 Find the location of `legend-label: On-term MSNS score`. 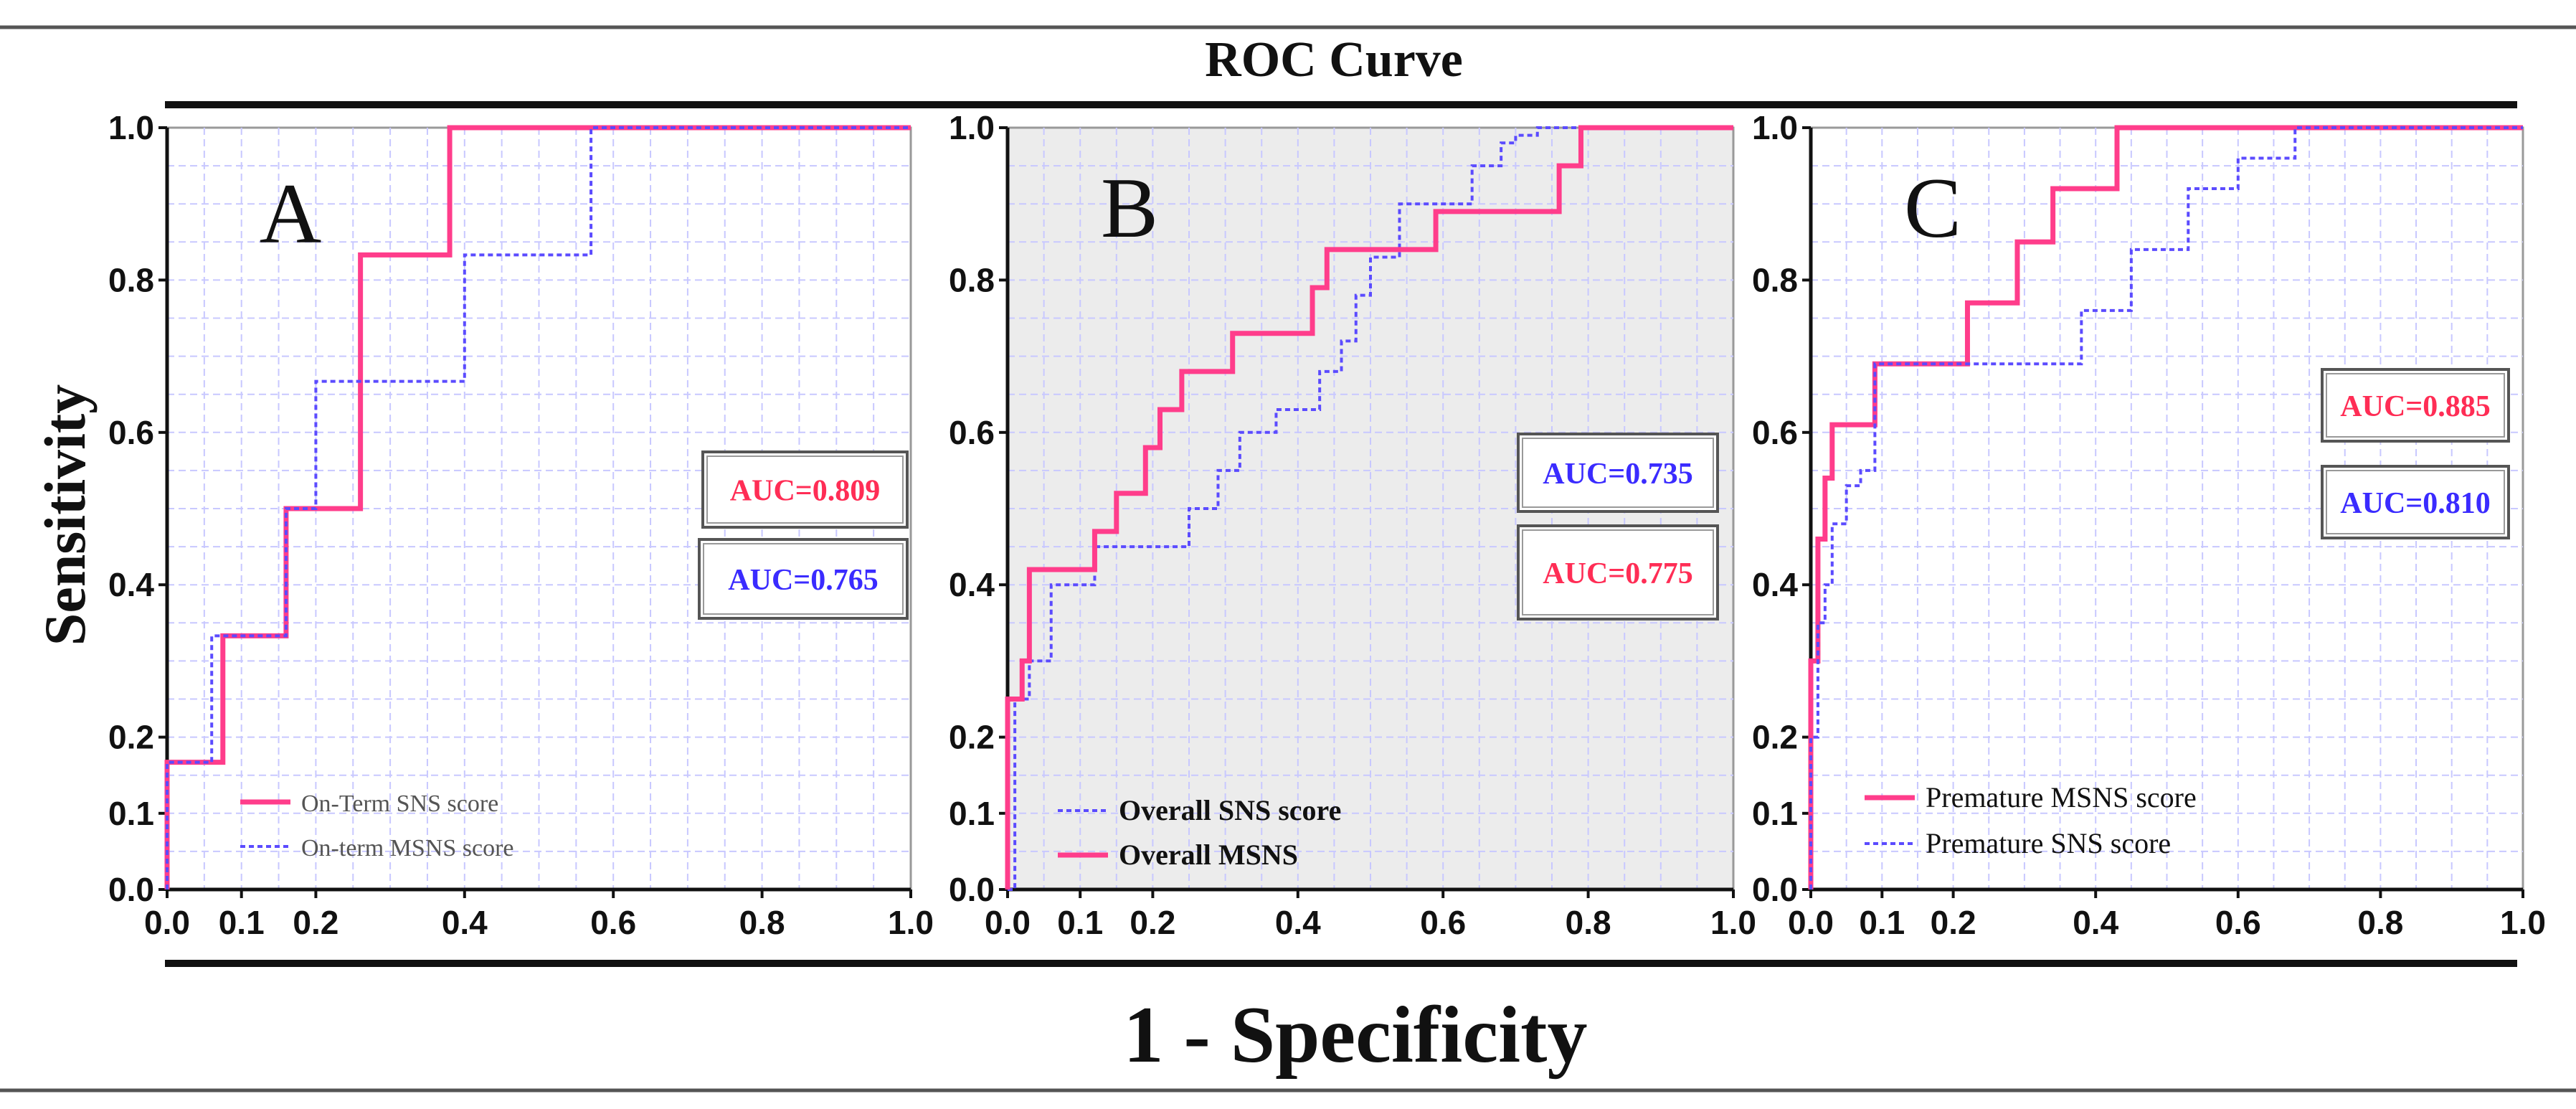

legend-label: On-term MSNS score is located at coordinates (407, 848).